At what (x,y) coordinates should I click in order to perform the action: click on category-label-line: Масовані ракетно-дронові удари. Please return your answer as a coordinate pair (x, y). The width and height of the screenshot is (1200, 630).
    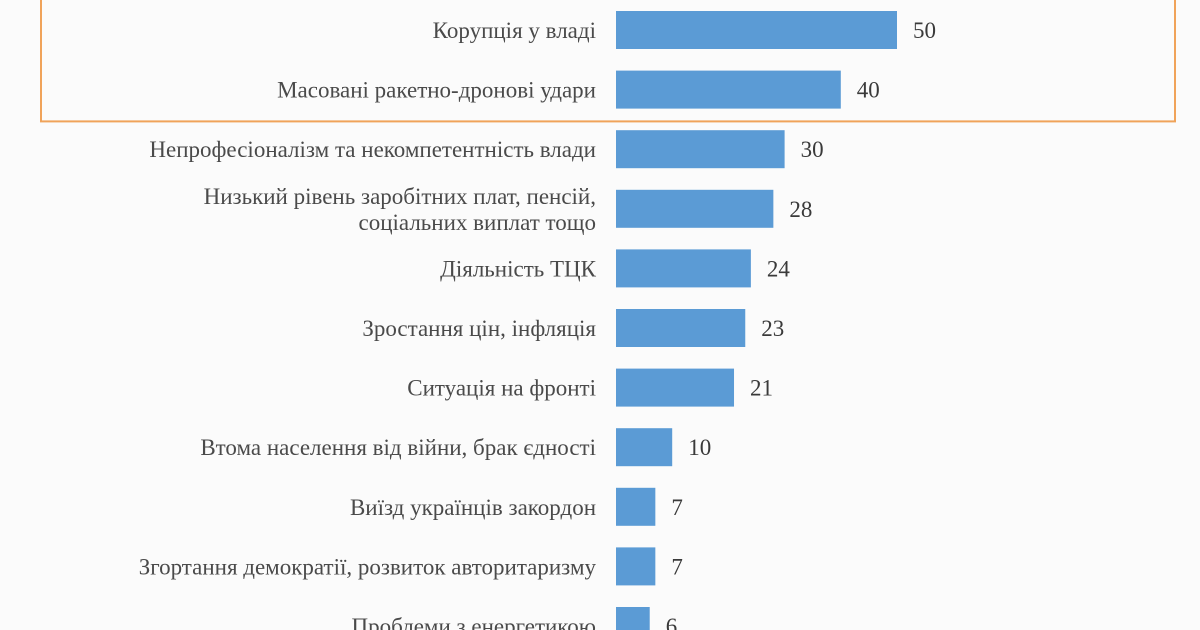
    Looking at the image, I should click on (436, 90).